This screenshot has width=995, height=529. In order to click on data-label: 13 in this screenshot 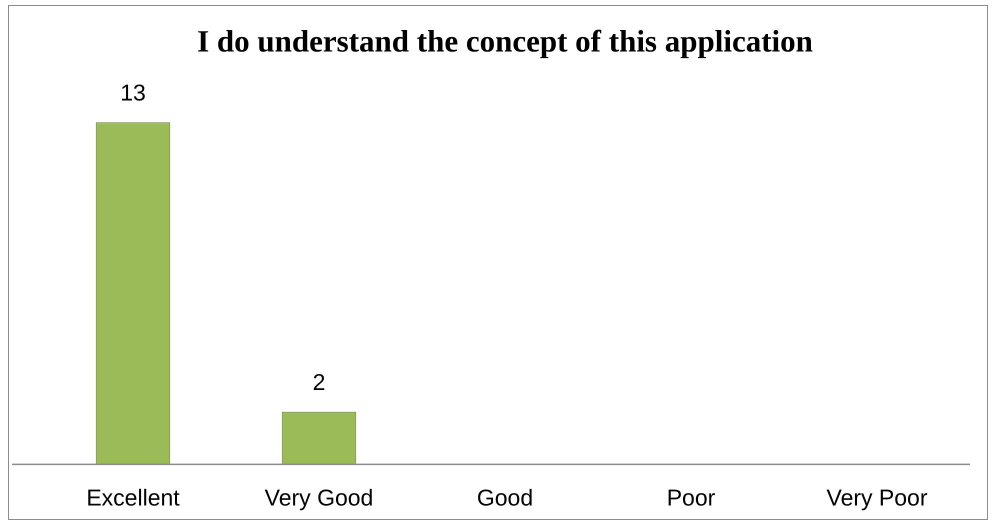, I will do `click(133, 93)`.